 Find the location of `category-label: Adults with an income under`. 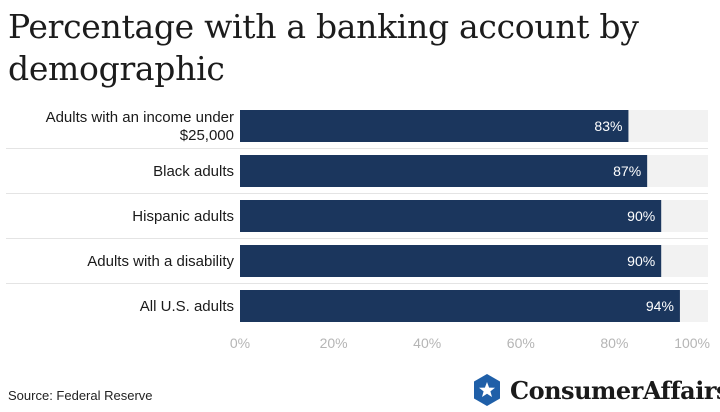

category-label: Adults with an income under is located at coordinates (140, 117).